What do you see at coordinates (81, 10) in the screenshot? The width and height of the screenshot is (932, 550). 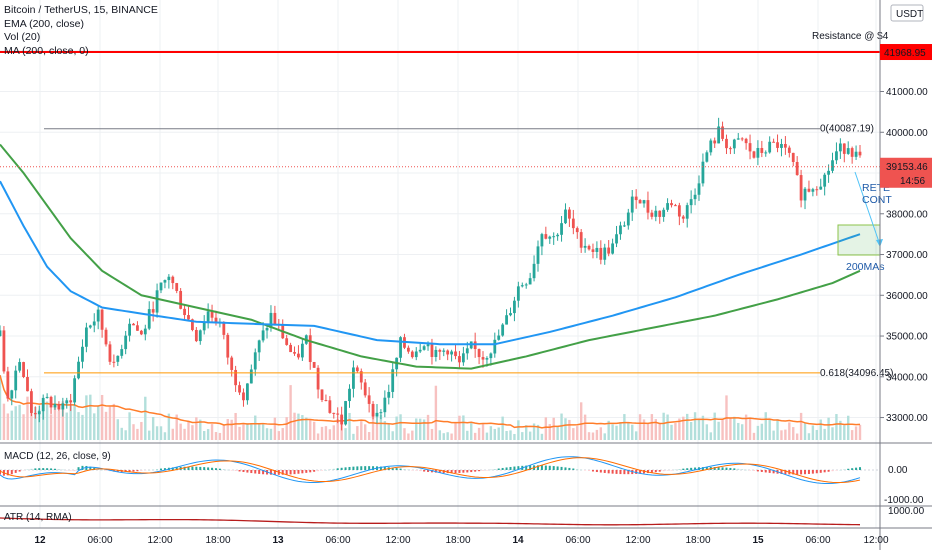 I see `symbol-title: Bitcoin / TetherUS, 15, BINANCE` at bounding box center [81, 10].